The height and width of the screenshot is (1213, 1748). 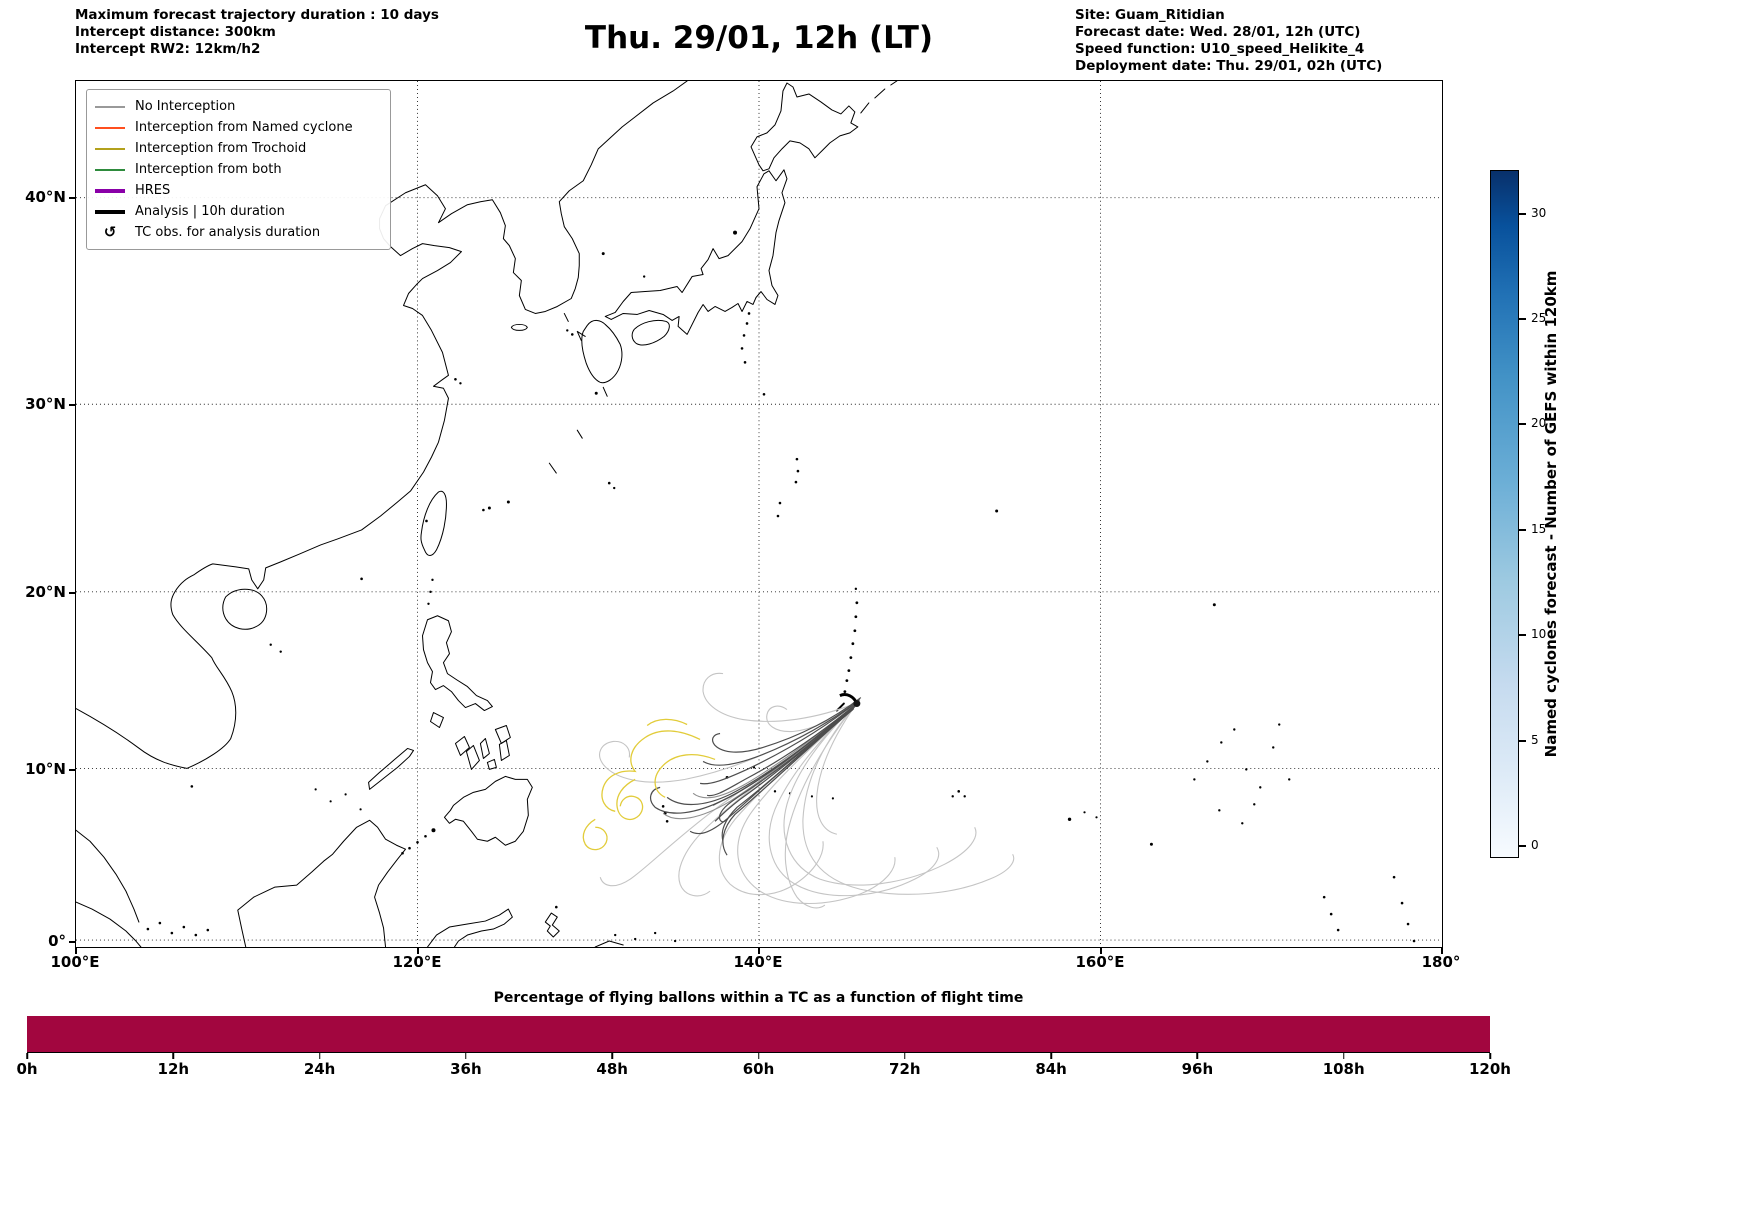 I want to click on legend-item-no-interception: No Interception, so click(x=237, y=106).